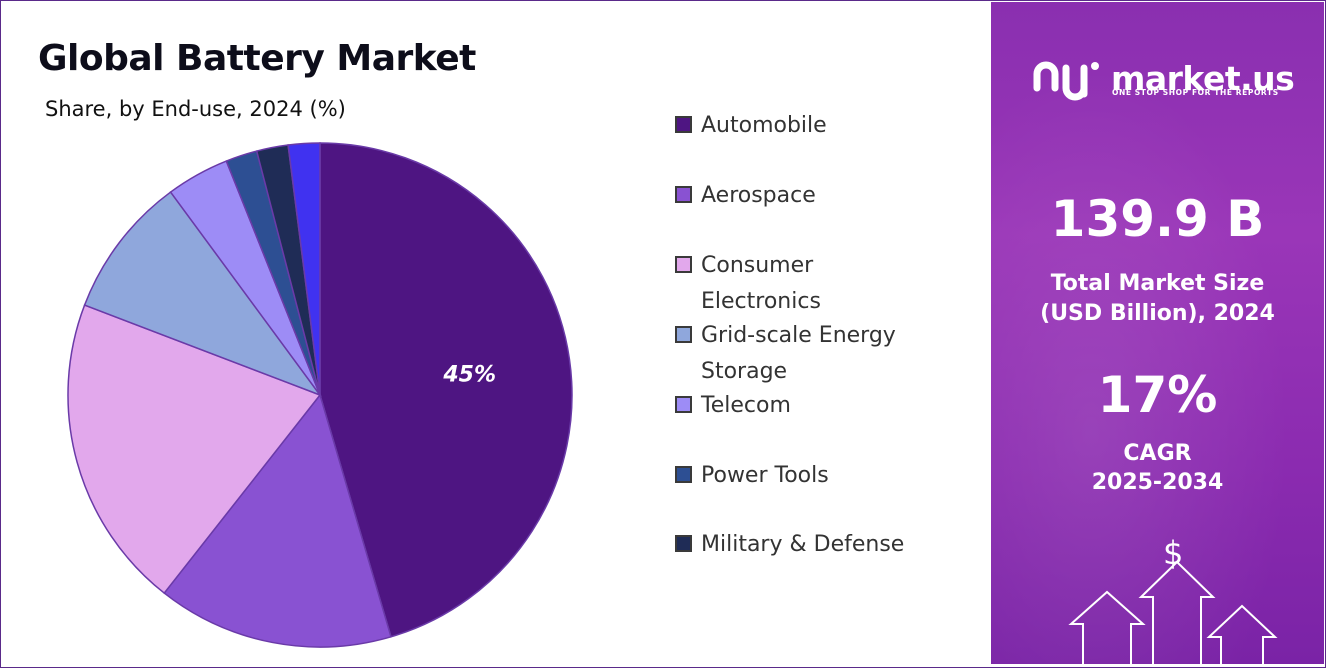  I want to click on logo-text: market.us, so click(1203, 78).